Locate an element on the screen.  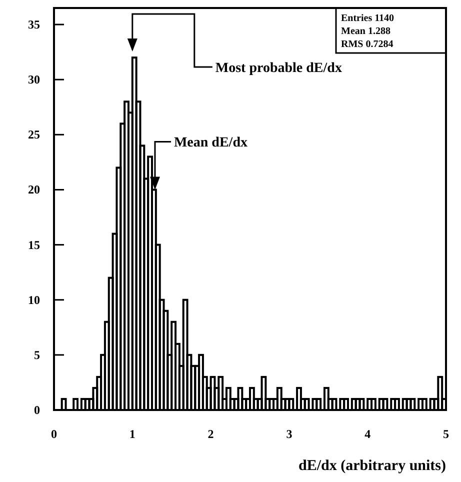
y-tick-label: 30 is located at coordinates (34, 79).